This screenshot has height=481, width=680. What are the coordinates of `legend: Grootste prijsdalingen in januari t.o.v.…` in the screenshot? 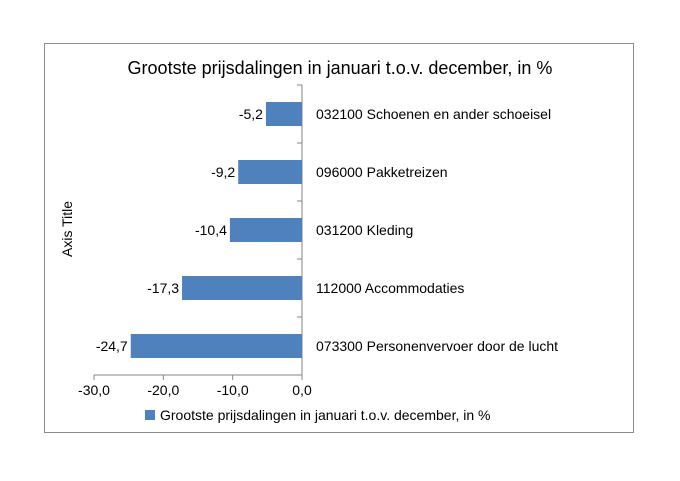 It's located at (317, 415).